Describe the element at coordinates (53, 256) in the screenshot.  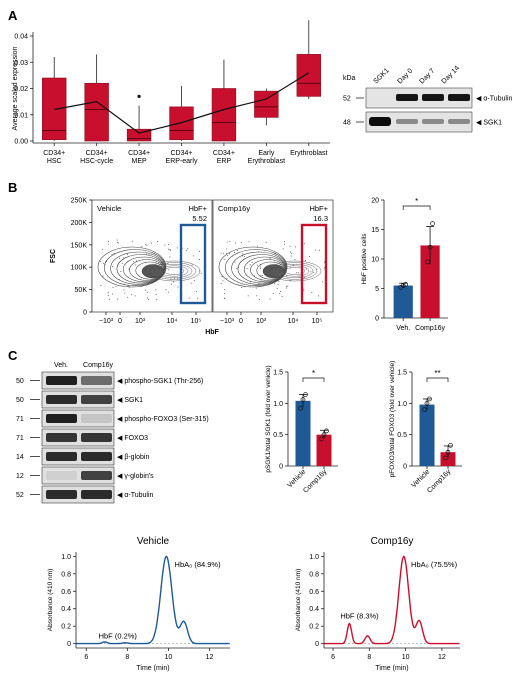
I see `flow-y-axis-title: FSC` at that location.